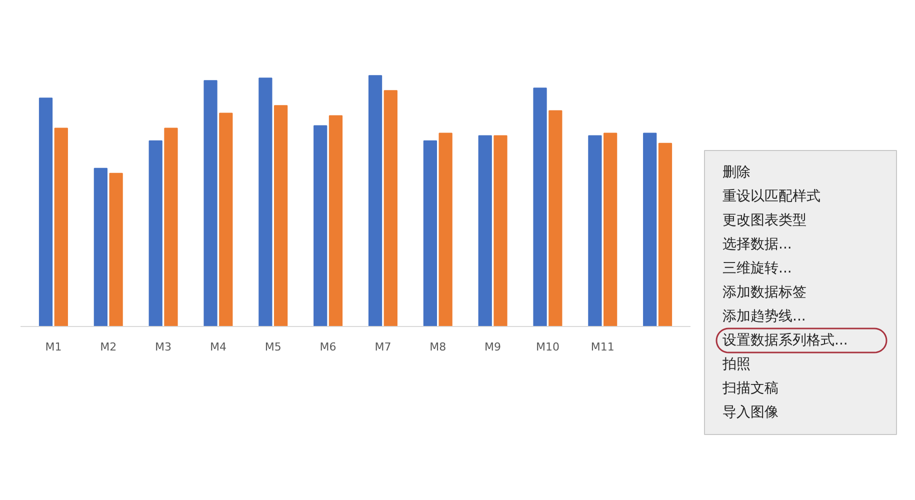 This screenshot has height=500, width=915. I want to click on text: 重设以匹配样式, so click(771, 196).